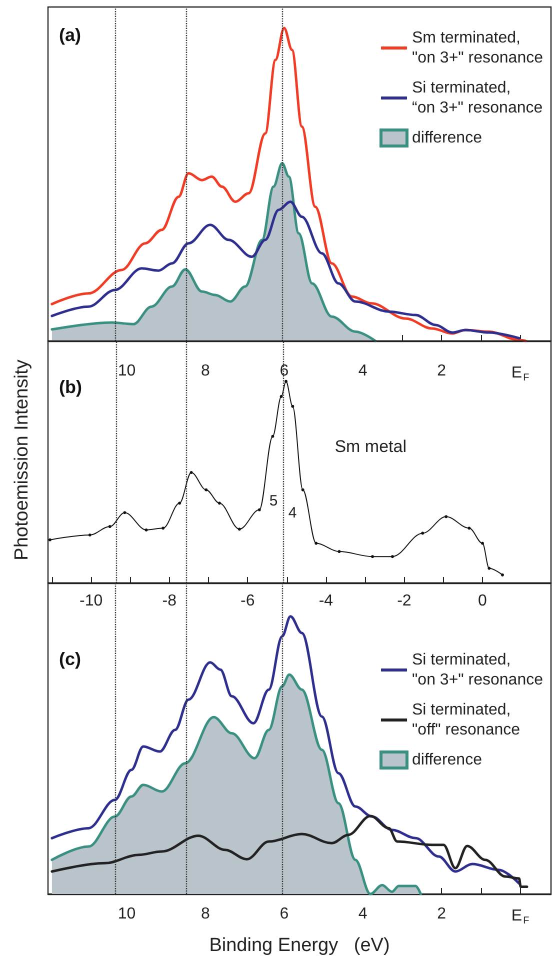  I want to click on y-axis-title: Photoemission Intensity, so click(22, 459).